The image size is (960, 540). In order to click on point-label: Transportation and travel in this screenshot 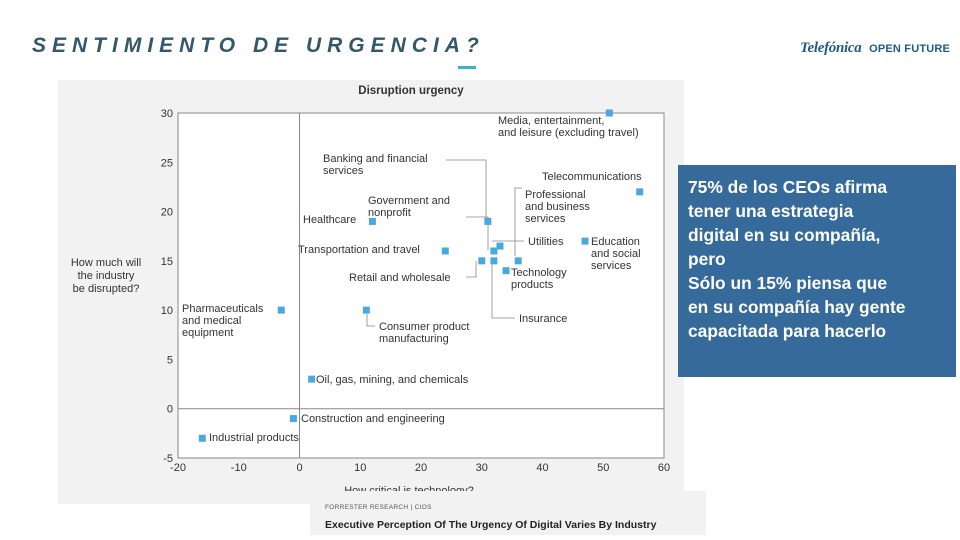, I will do `click(359, 250)`.